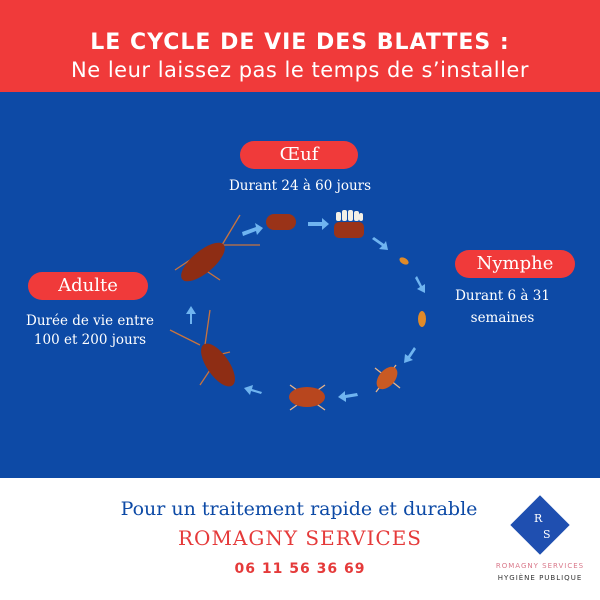  What do you see at coordinates (387, 378) in the screenshot?
I see `nymph-large-icon` at bounding box center [387, 378].